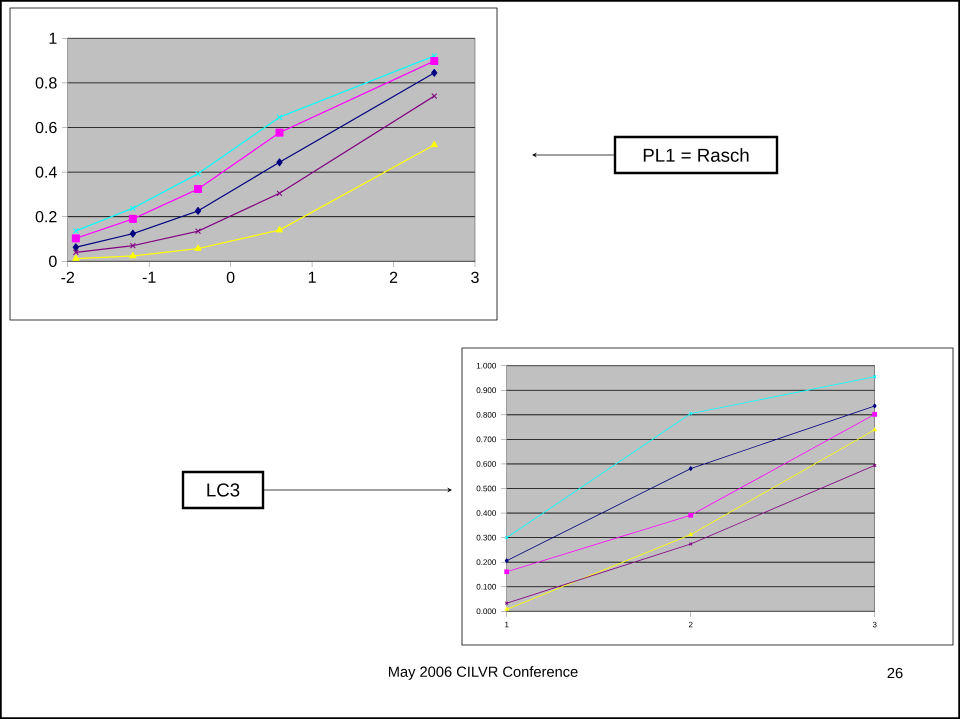  Describe the element at coordinates (46, 216) in the screenshot. I see `y-tick-label: 0.2` at that location.